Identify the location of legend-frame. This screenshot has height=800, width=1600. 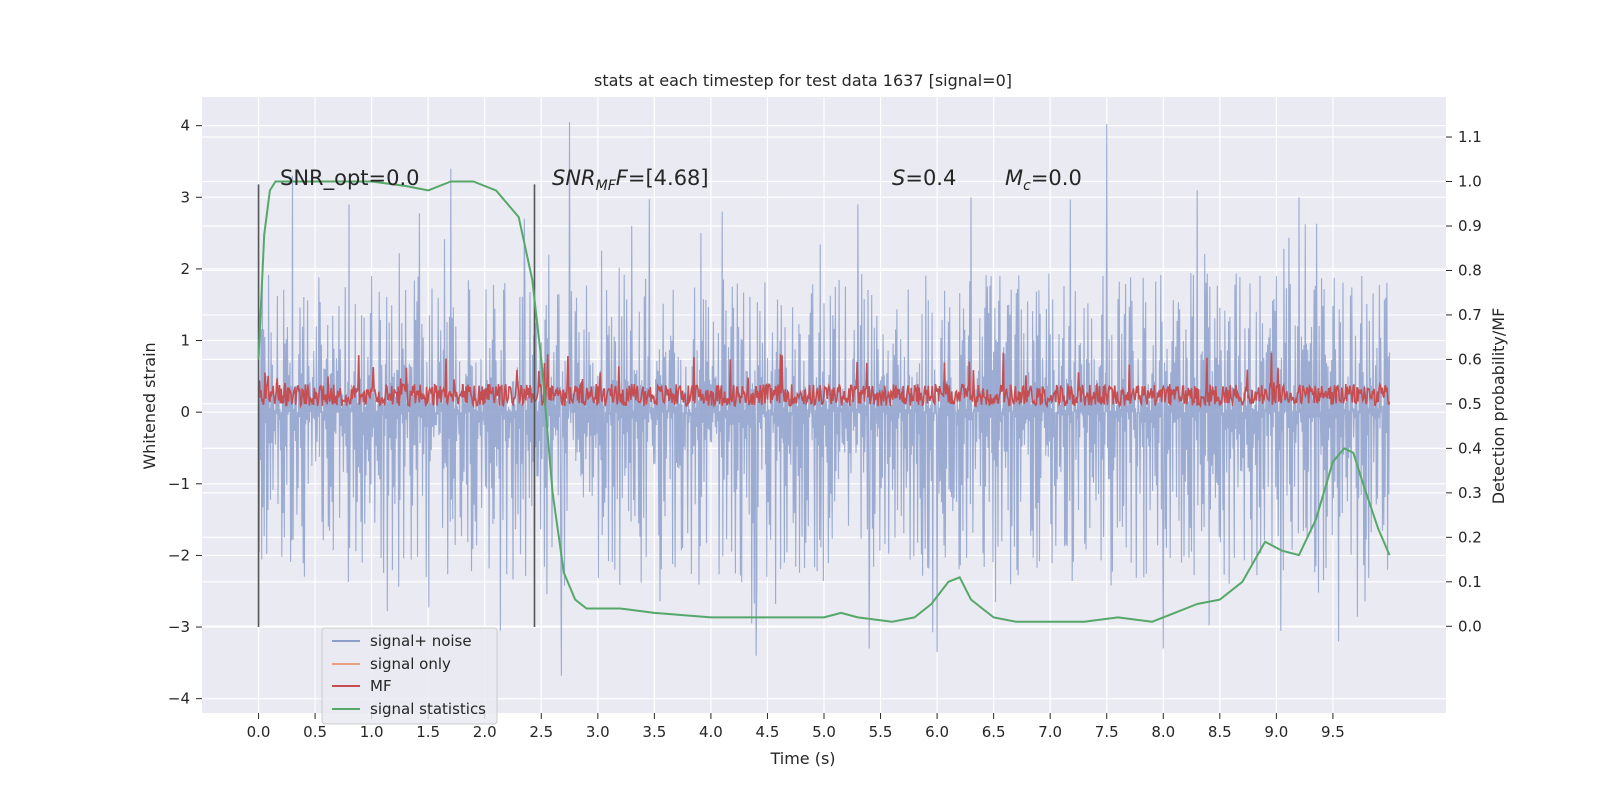
(409, 676).